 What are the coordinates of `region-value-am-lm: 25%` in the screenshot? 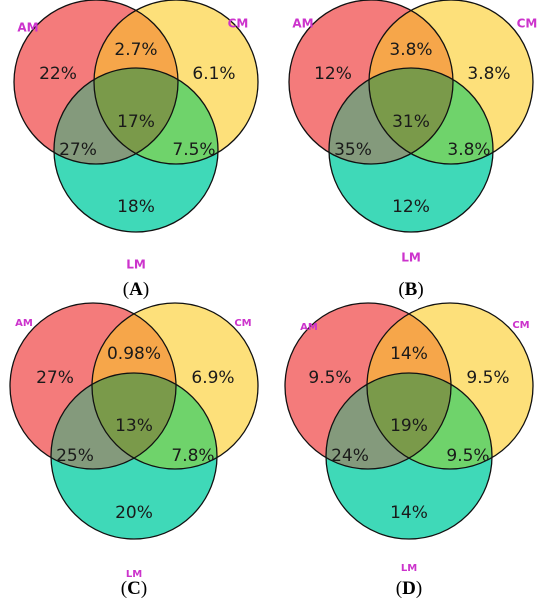 It's located at (75, 456).